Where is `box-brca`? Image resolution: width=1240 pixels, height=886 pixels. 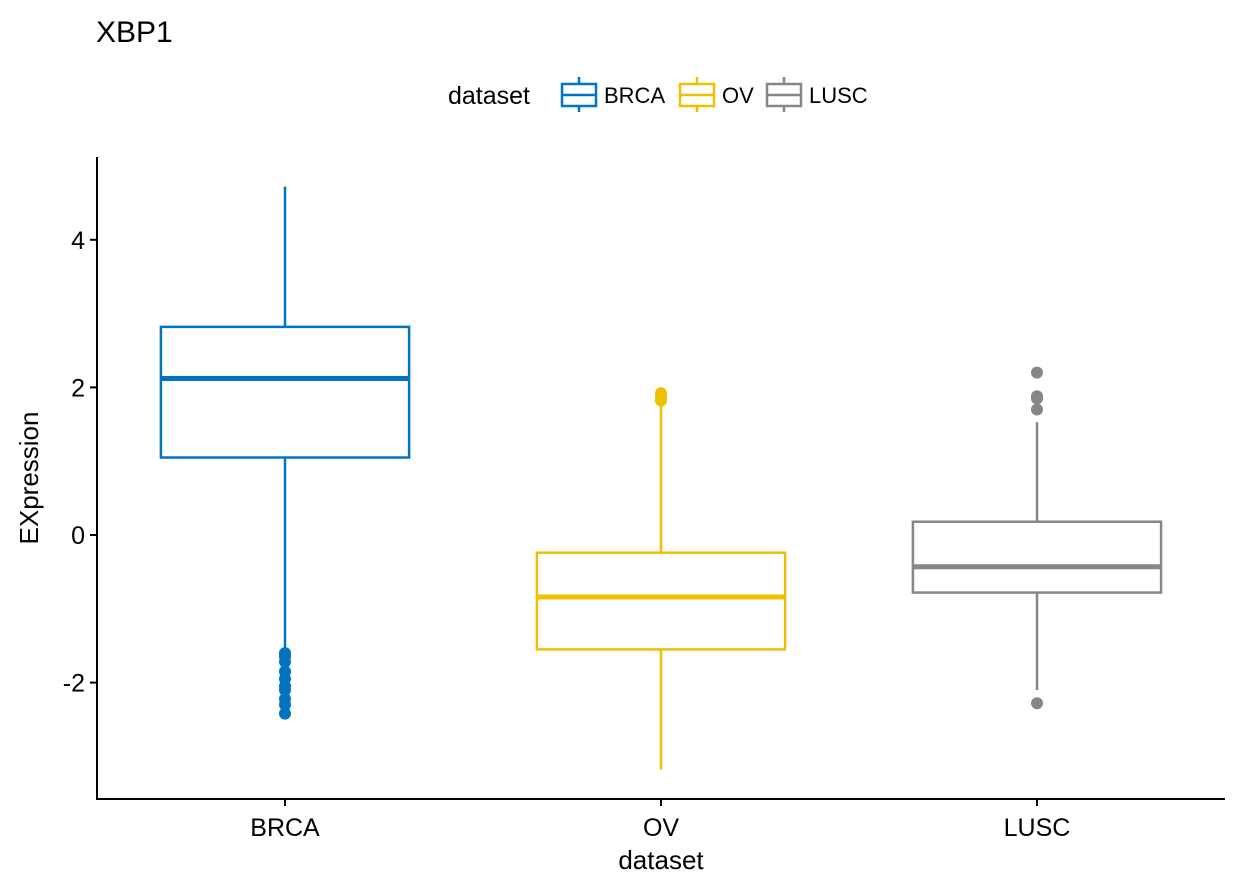
box-brca is located at coordinates (285, 453).